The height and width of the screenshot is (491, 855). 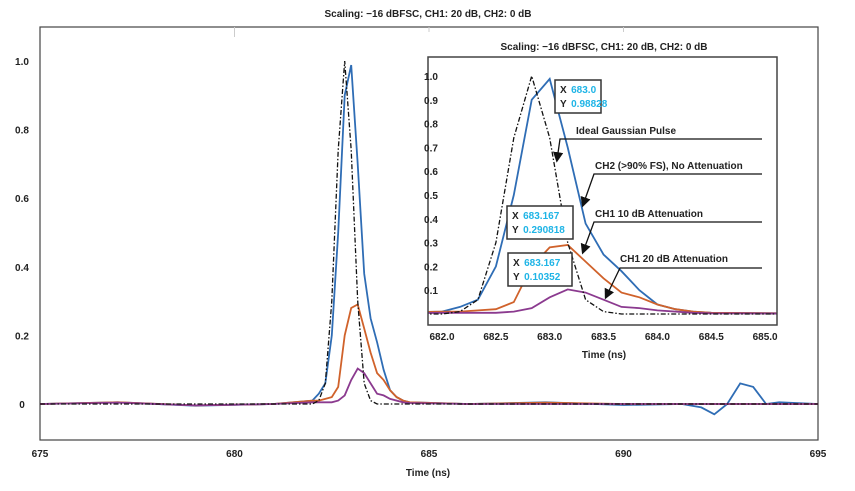 I want to click on x-tick-label: 690, so click(x=623, y=454).